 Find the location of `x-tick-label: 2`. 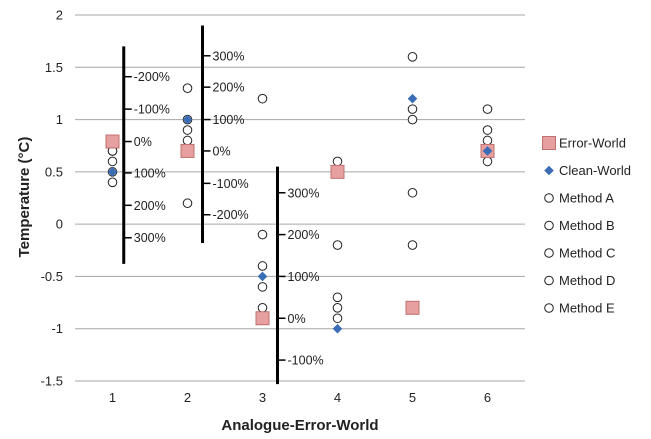

x-tick-label: 2 is located at coordinates (187, 397).